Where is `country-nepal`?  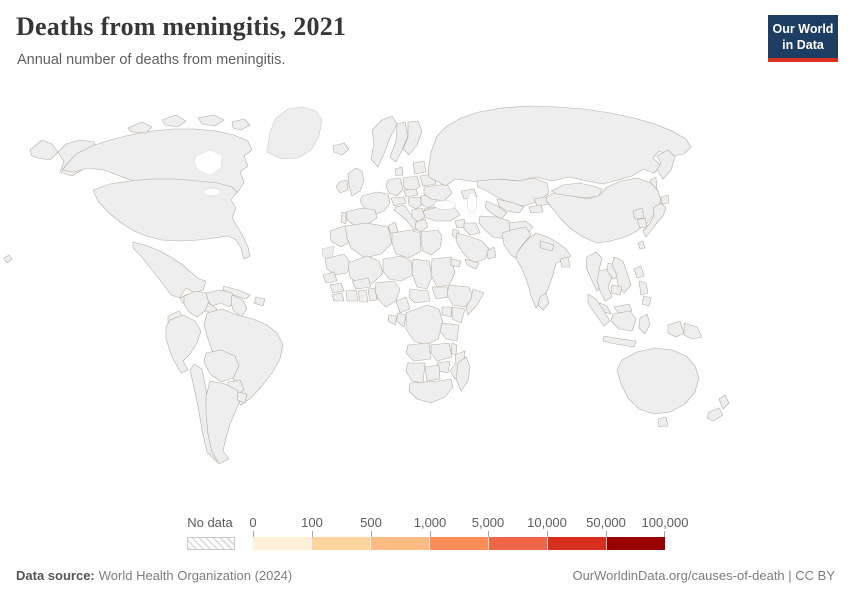
country-nepal is located at coordinates (547, 246).